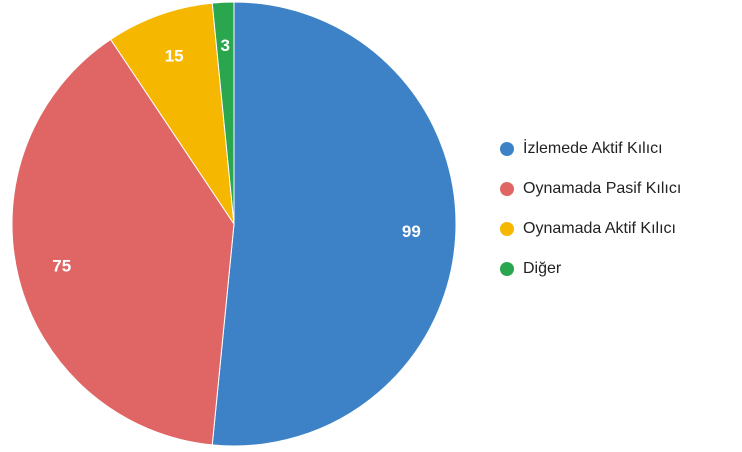  What do you see at coordinates (174, 55) in the screenshot?
I see `slice-label: 15` at bounding box center [174, 55].